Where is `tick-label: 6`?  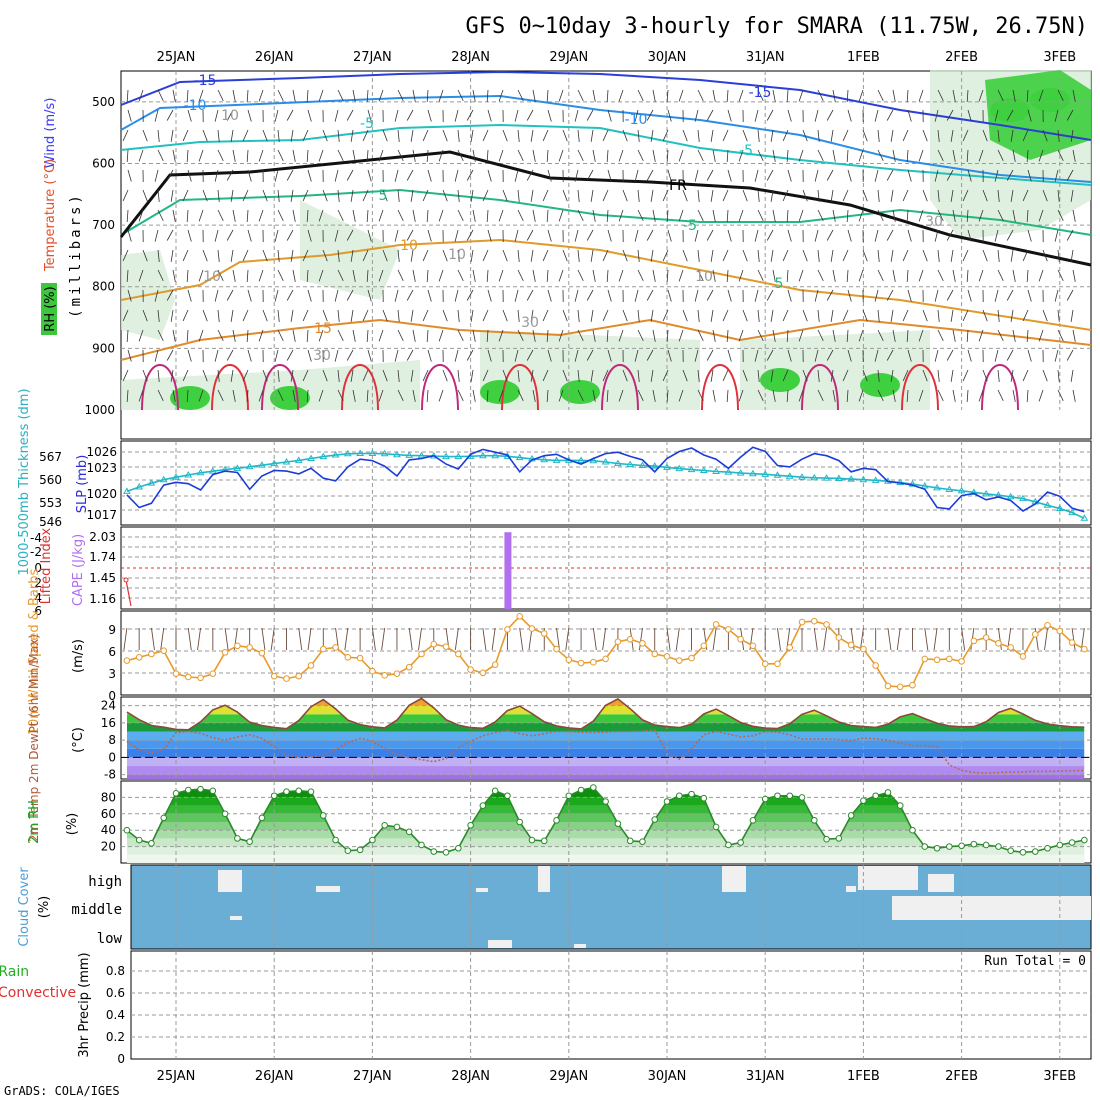
tick-label: 6 is located at coordinates (38, 611).